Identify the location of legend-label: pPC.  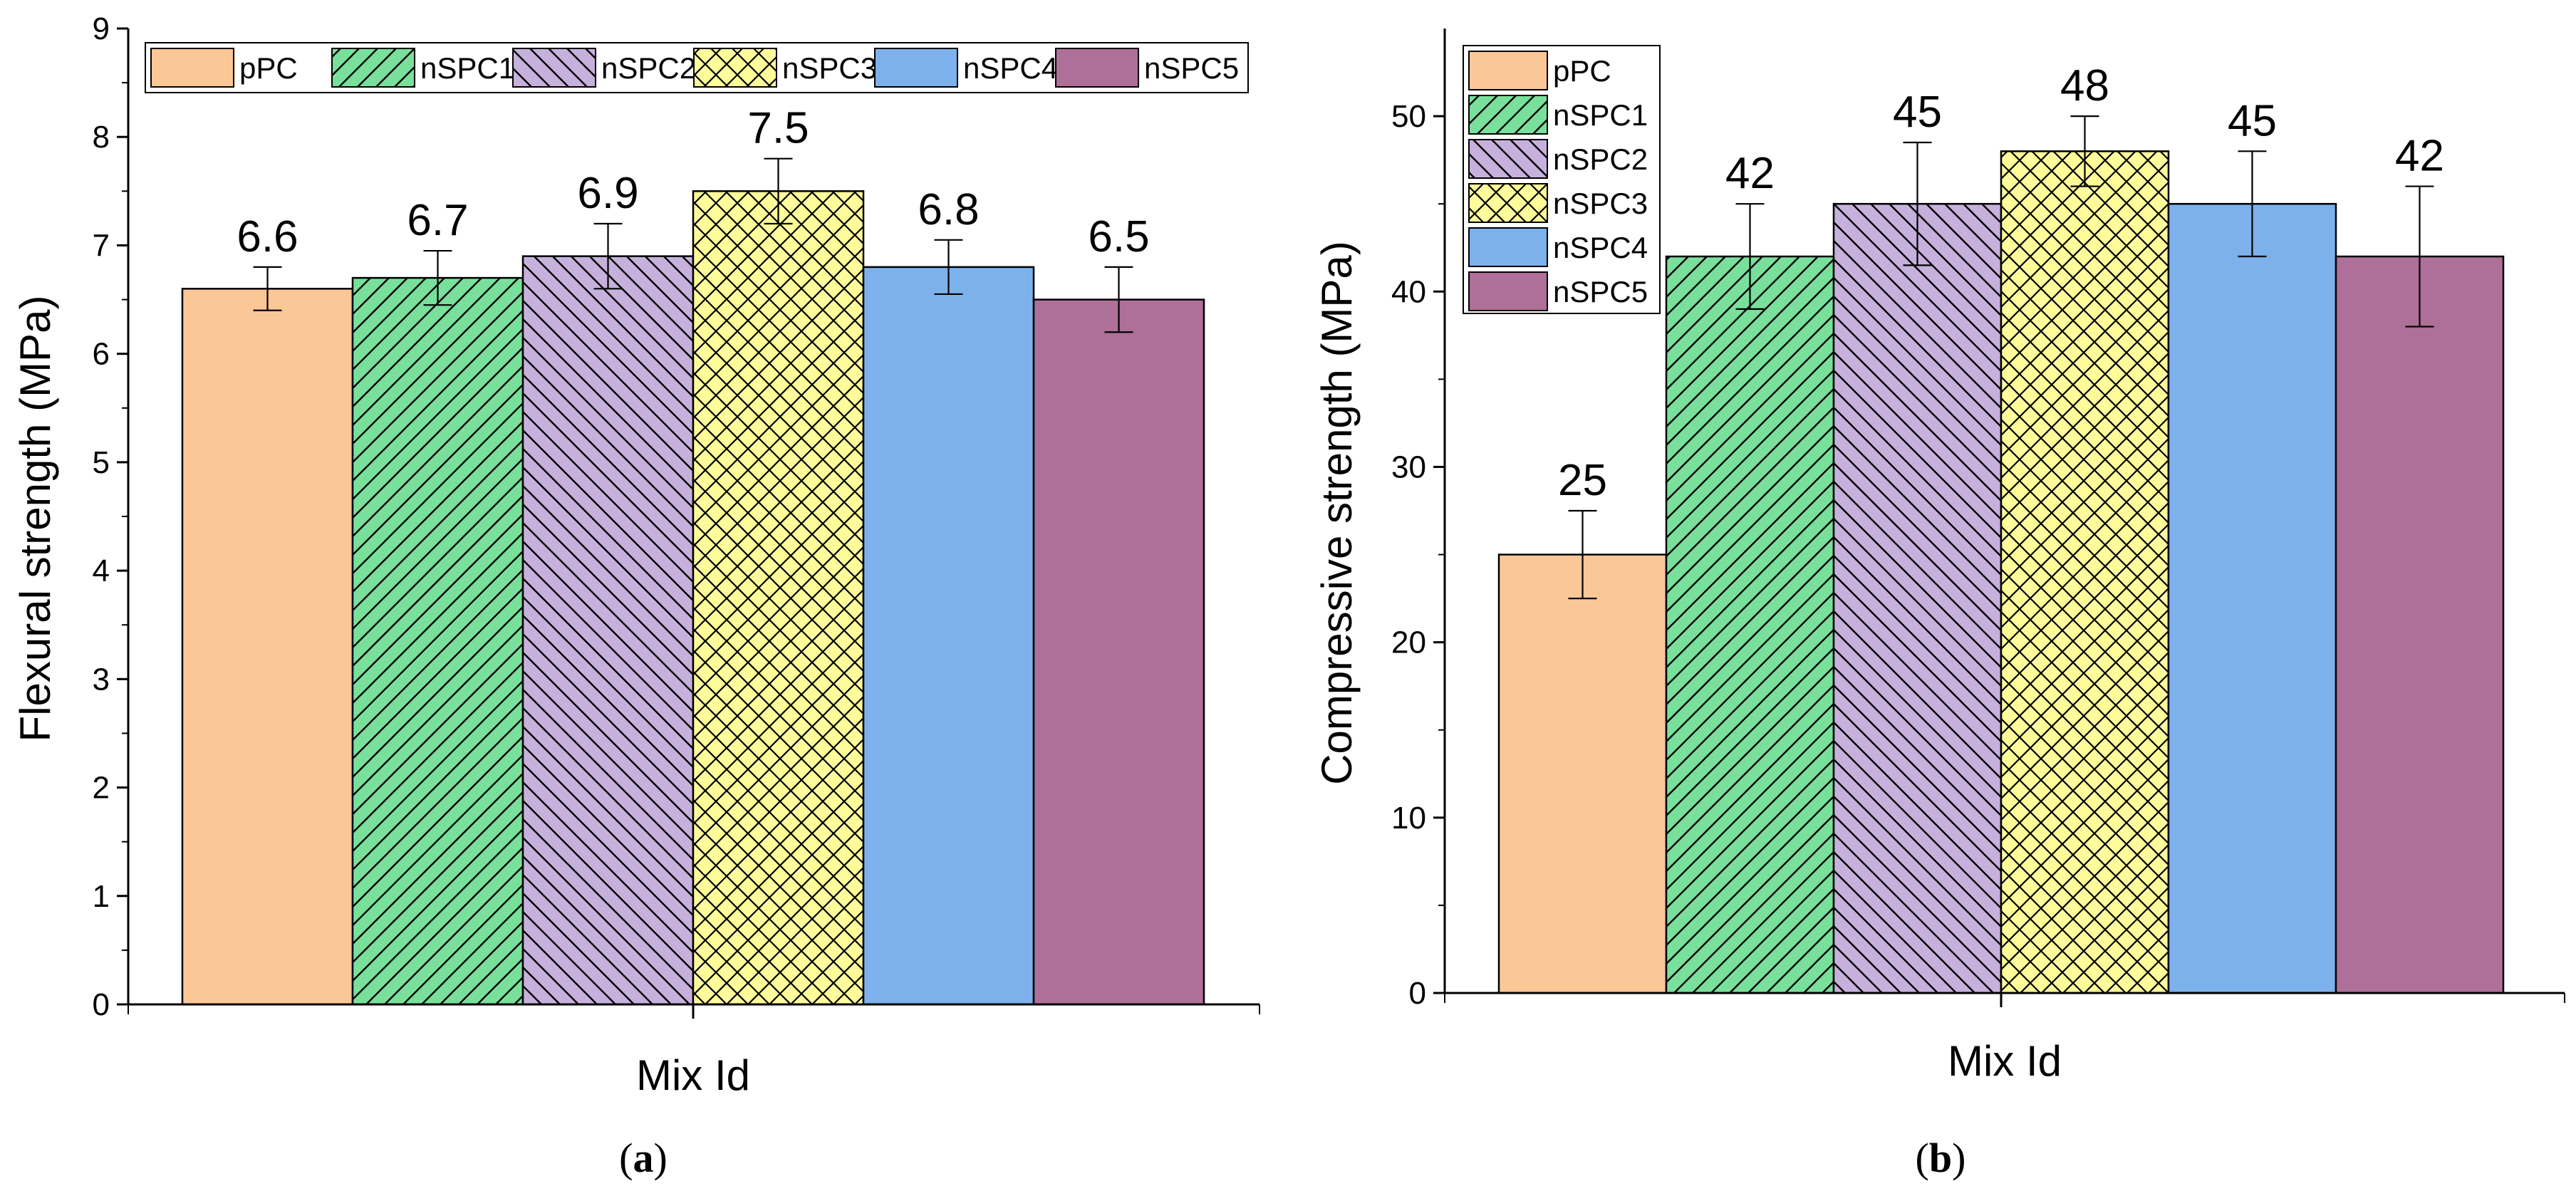
(1582, 71).